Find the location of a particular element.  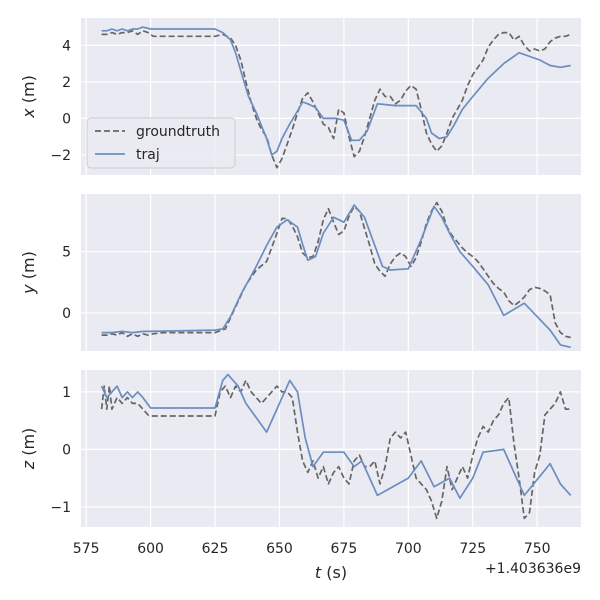

x-tick-label: 700 is located at coordinates (408, 549).